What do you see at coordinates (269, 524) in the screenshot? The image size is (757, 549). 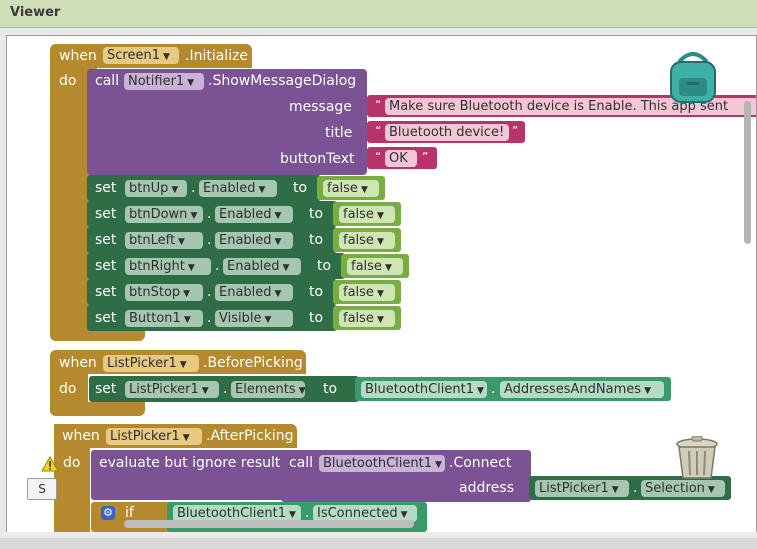 I see `horizontal-scrollbar` at bounding box center [269, 524].